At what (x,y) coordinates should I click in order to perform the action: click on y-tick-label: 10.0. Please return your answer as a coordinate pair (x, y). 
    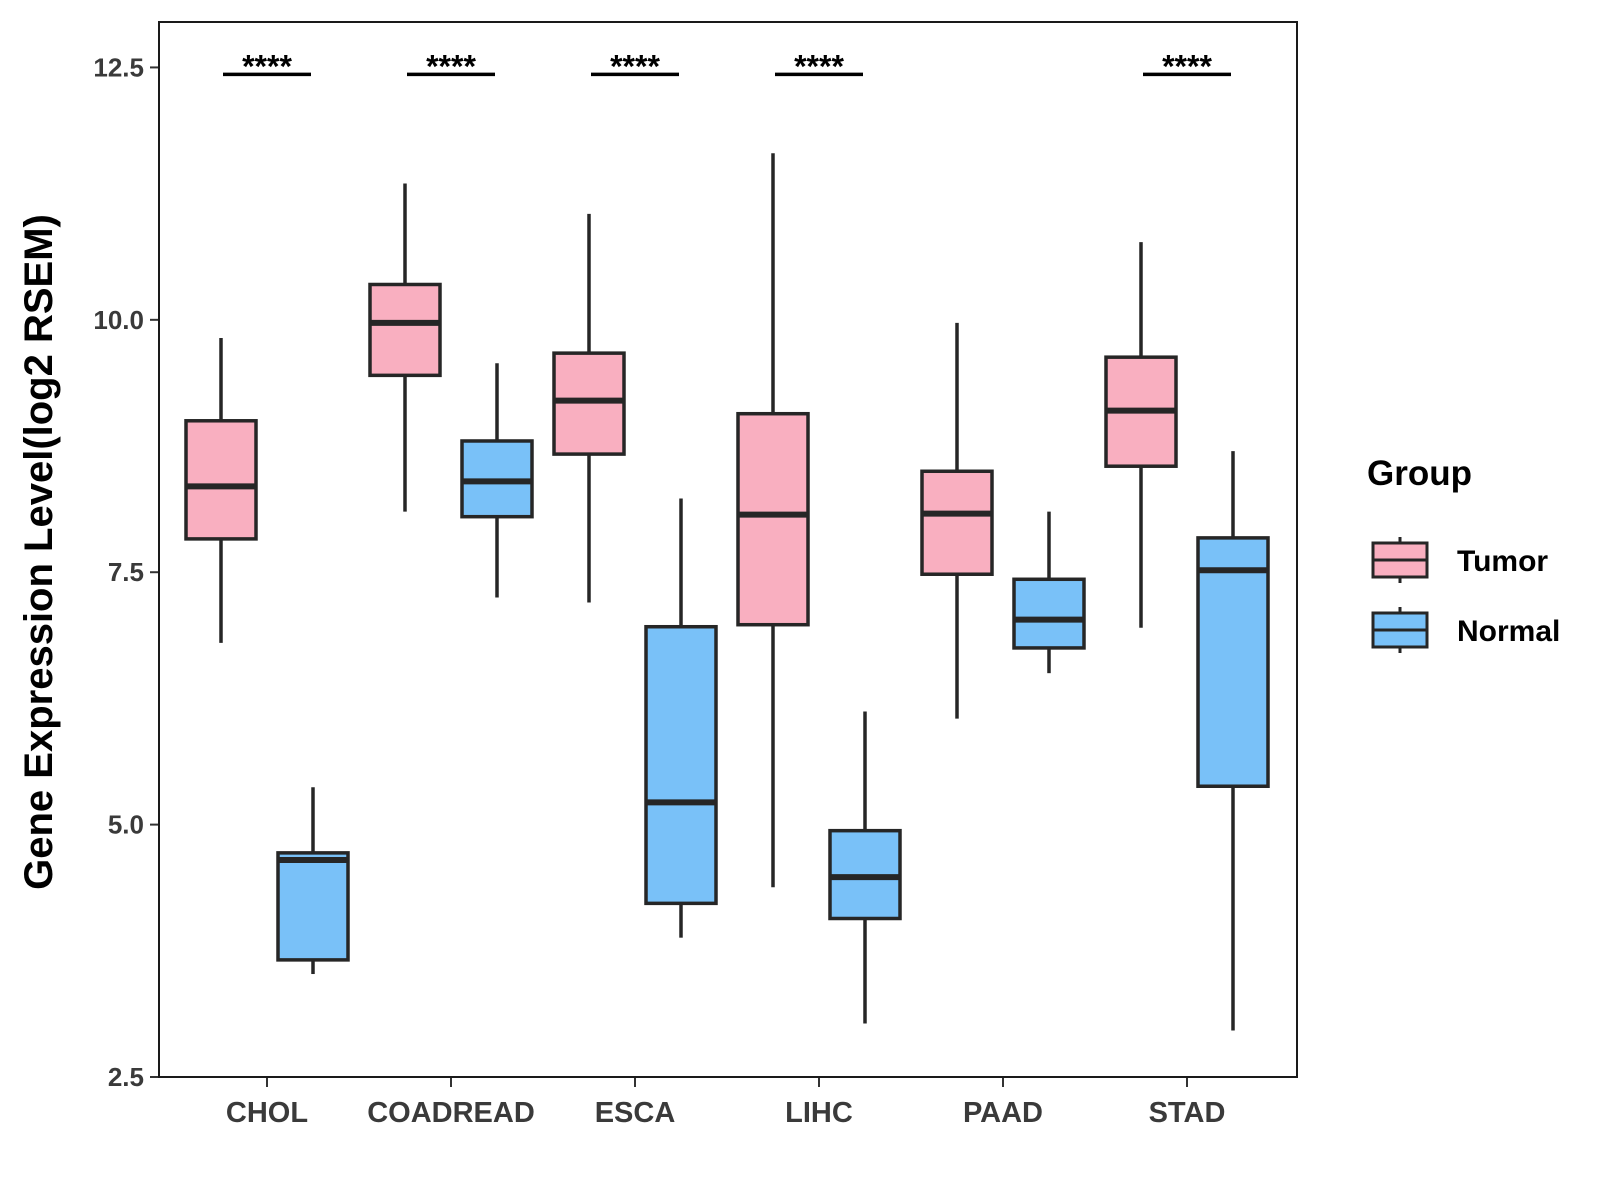
    Looking at the image, I should click on (118, 320).